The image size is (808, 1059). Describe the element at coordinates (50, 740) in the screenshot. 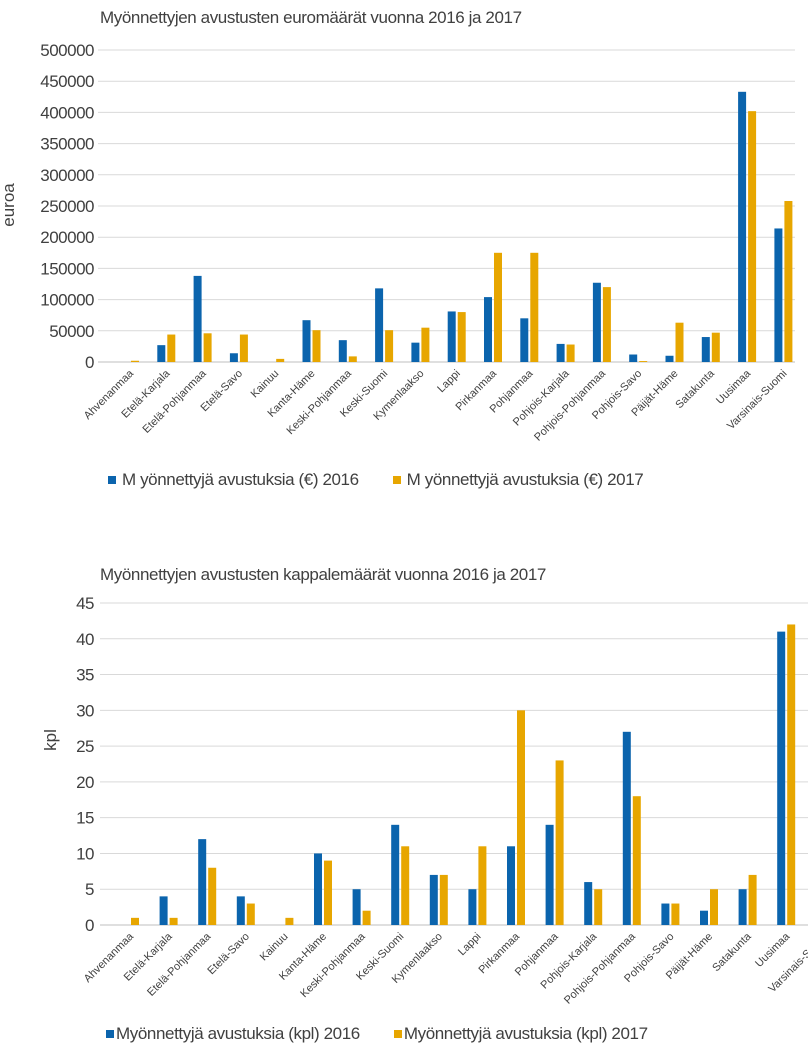

I see `y-axis-label: kpl` at that location.